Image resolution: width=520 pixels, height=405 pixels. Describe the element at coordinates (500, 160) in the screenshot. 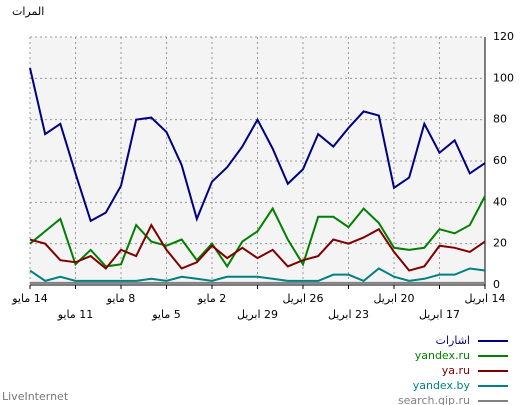

I see `y-tick-label: 60` at that location.